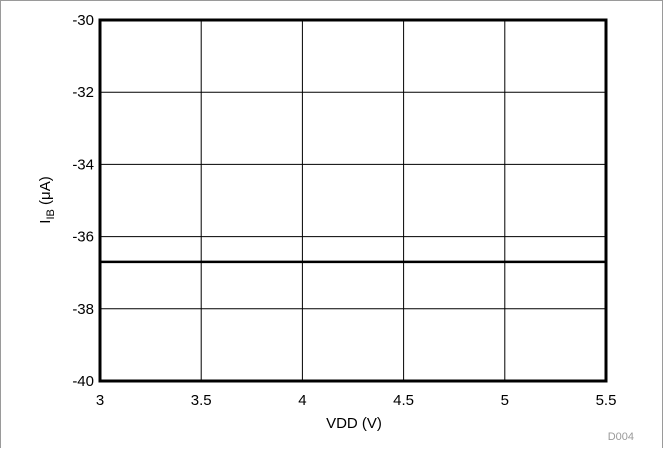 This screenshot has height=449, width=664. I want to click on x-tick-labels: 3 3.5 4 4.5 5 5.5, so click(356, 400).